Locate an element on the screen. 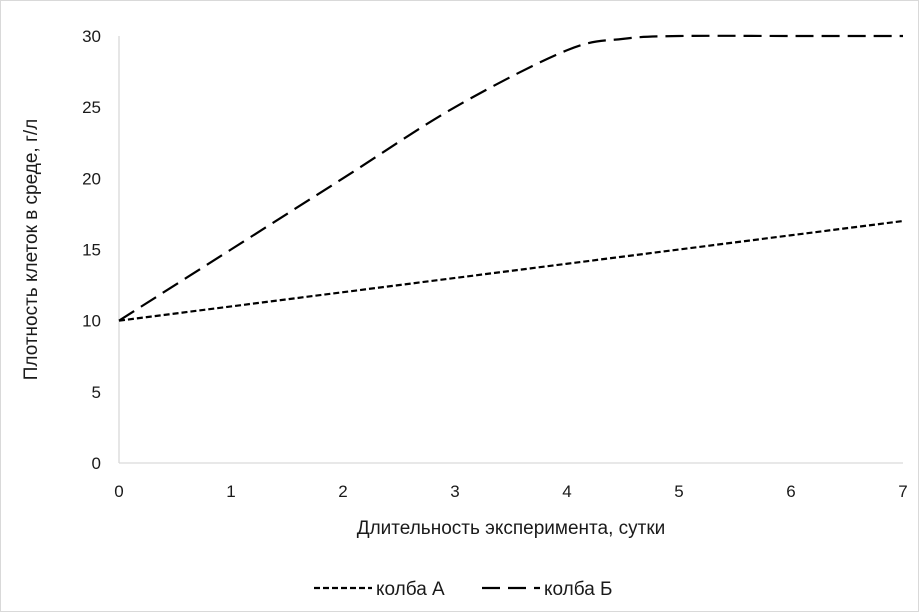  y-axis-title: Плотность клеток в среде, г/л is located at coordinates (31, 250).